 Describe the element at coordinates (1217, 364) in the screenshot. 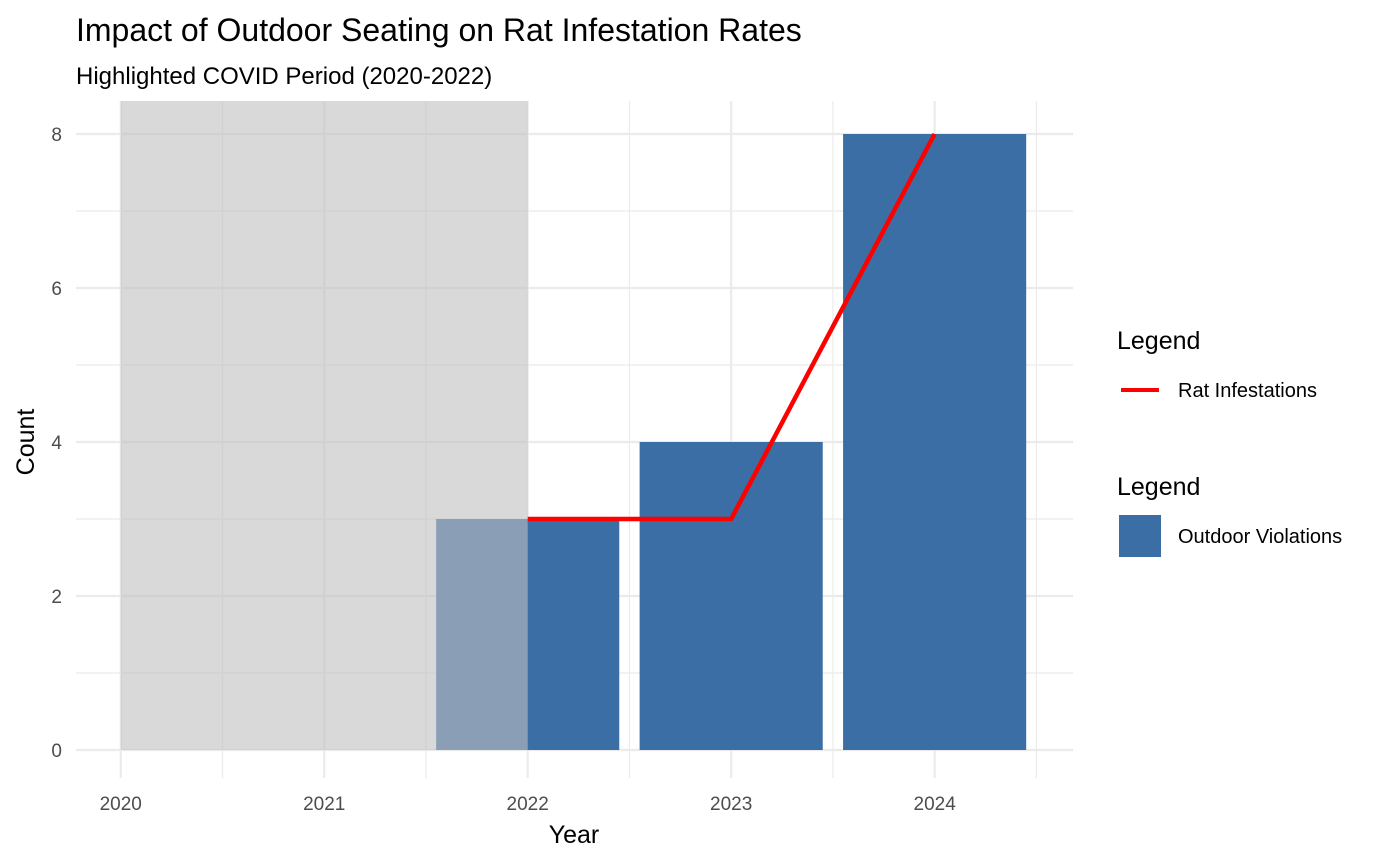

I see `legend-rat-infestations: Legend Rat Infestations` at that location.